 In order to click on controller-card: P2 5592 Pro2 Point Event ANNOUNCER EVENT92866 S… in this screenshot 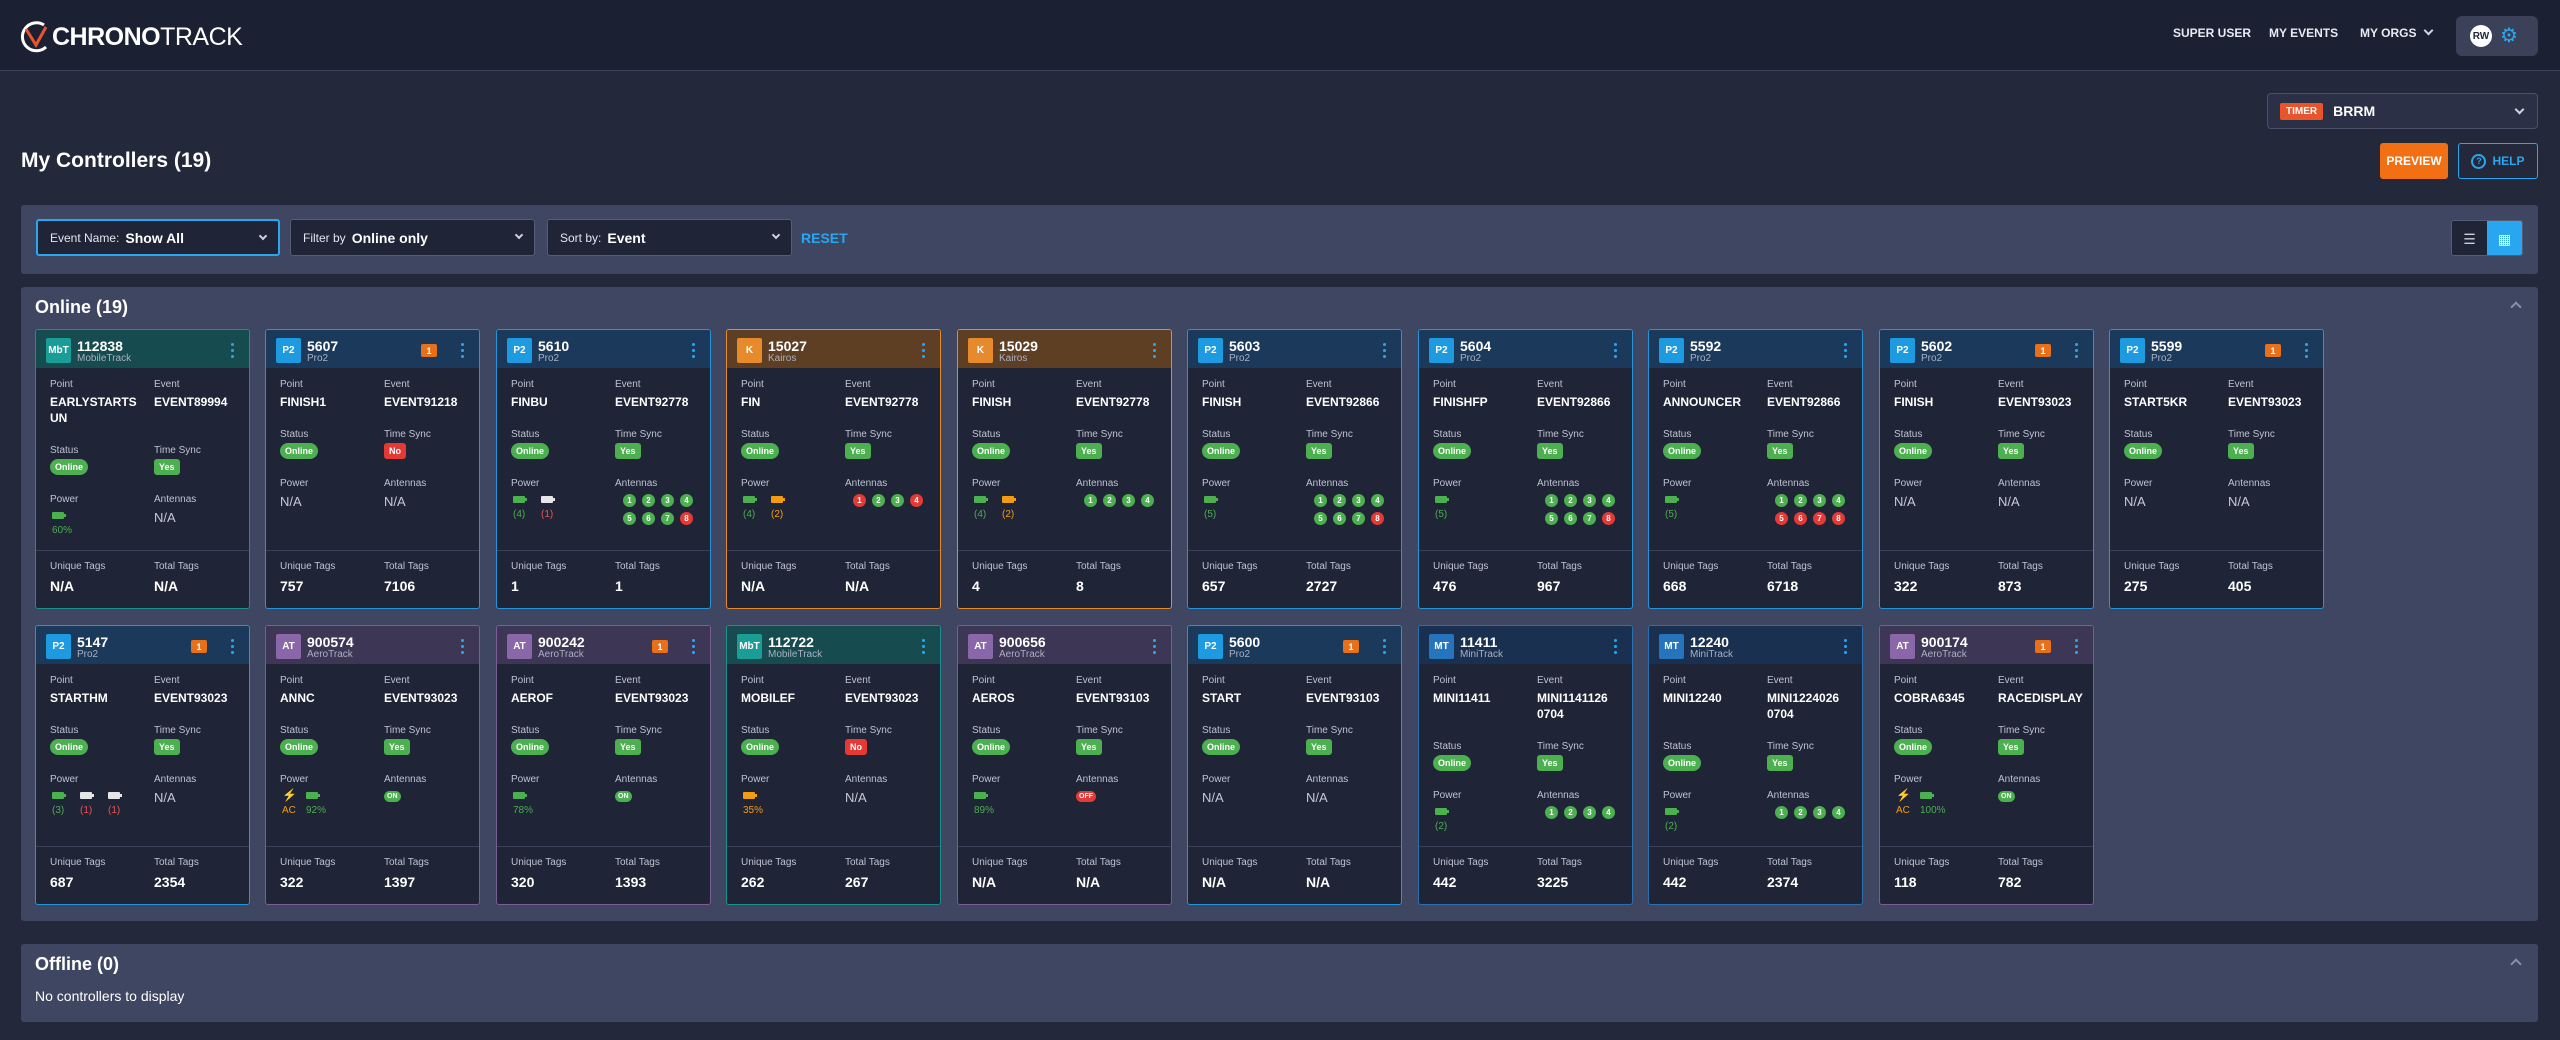, I will do `click(1755, 469)`.